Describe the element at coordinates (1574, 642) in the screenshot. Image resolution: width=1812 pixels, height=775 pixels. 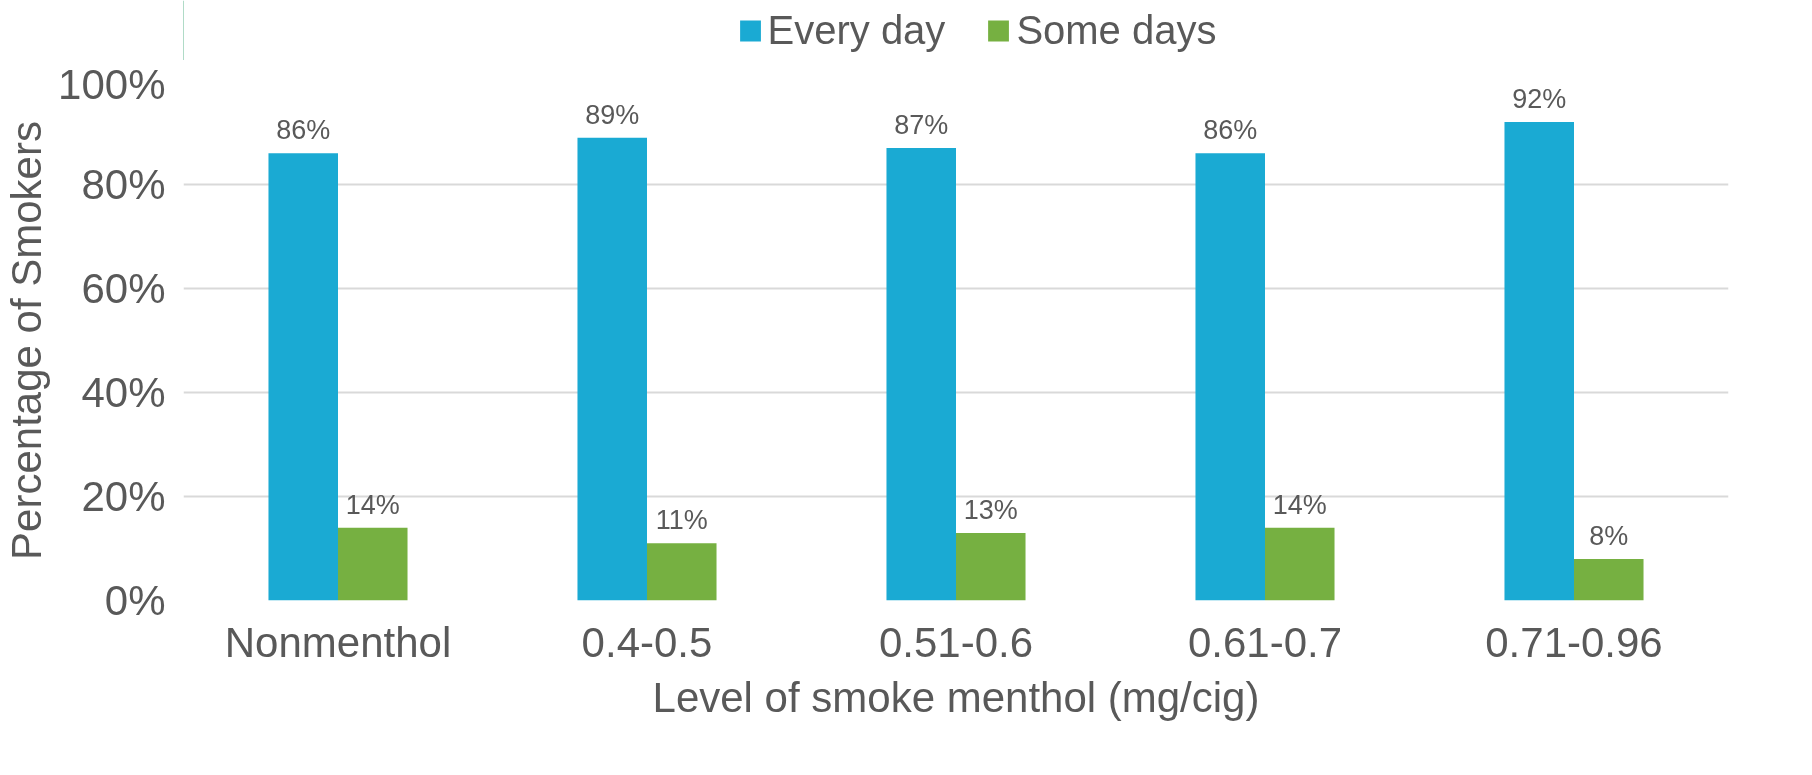
I see `x-tick-label: 0.71-0.96` at that location.